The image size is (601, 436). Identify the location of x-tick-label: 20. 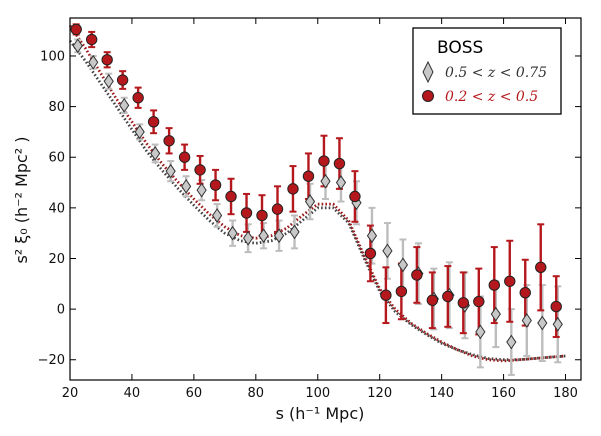
(70, 393).